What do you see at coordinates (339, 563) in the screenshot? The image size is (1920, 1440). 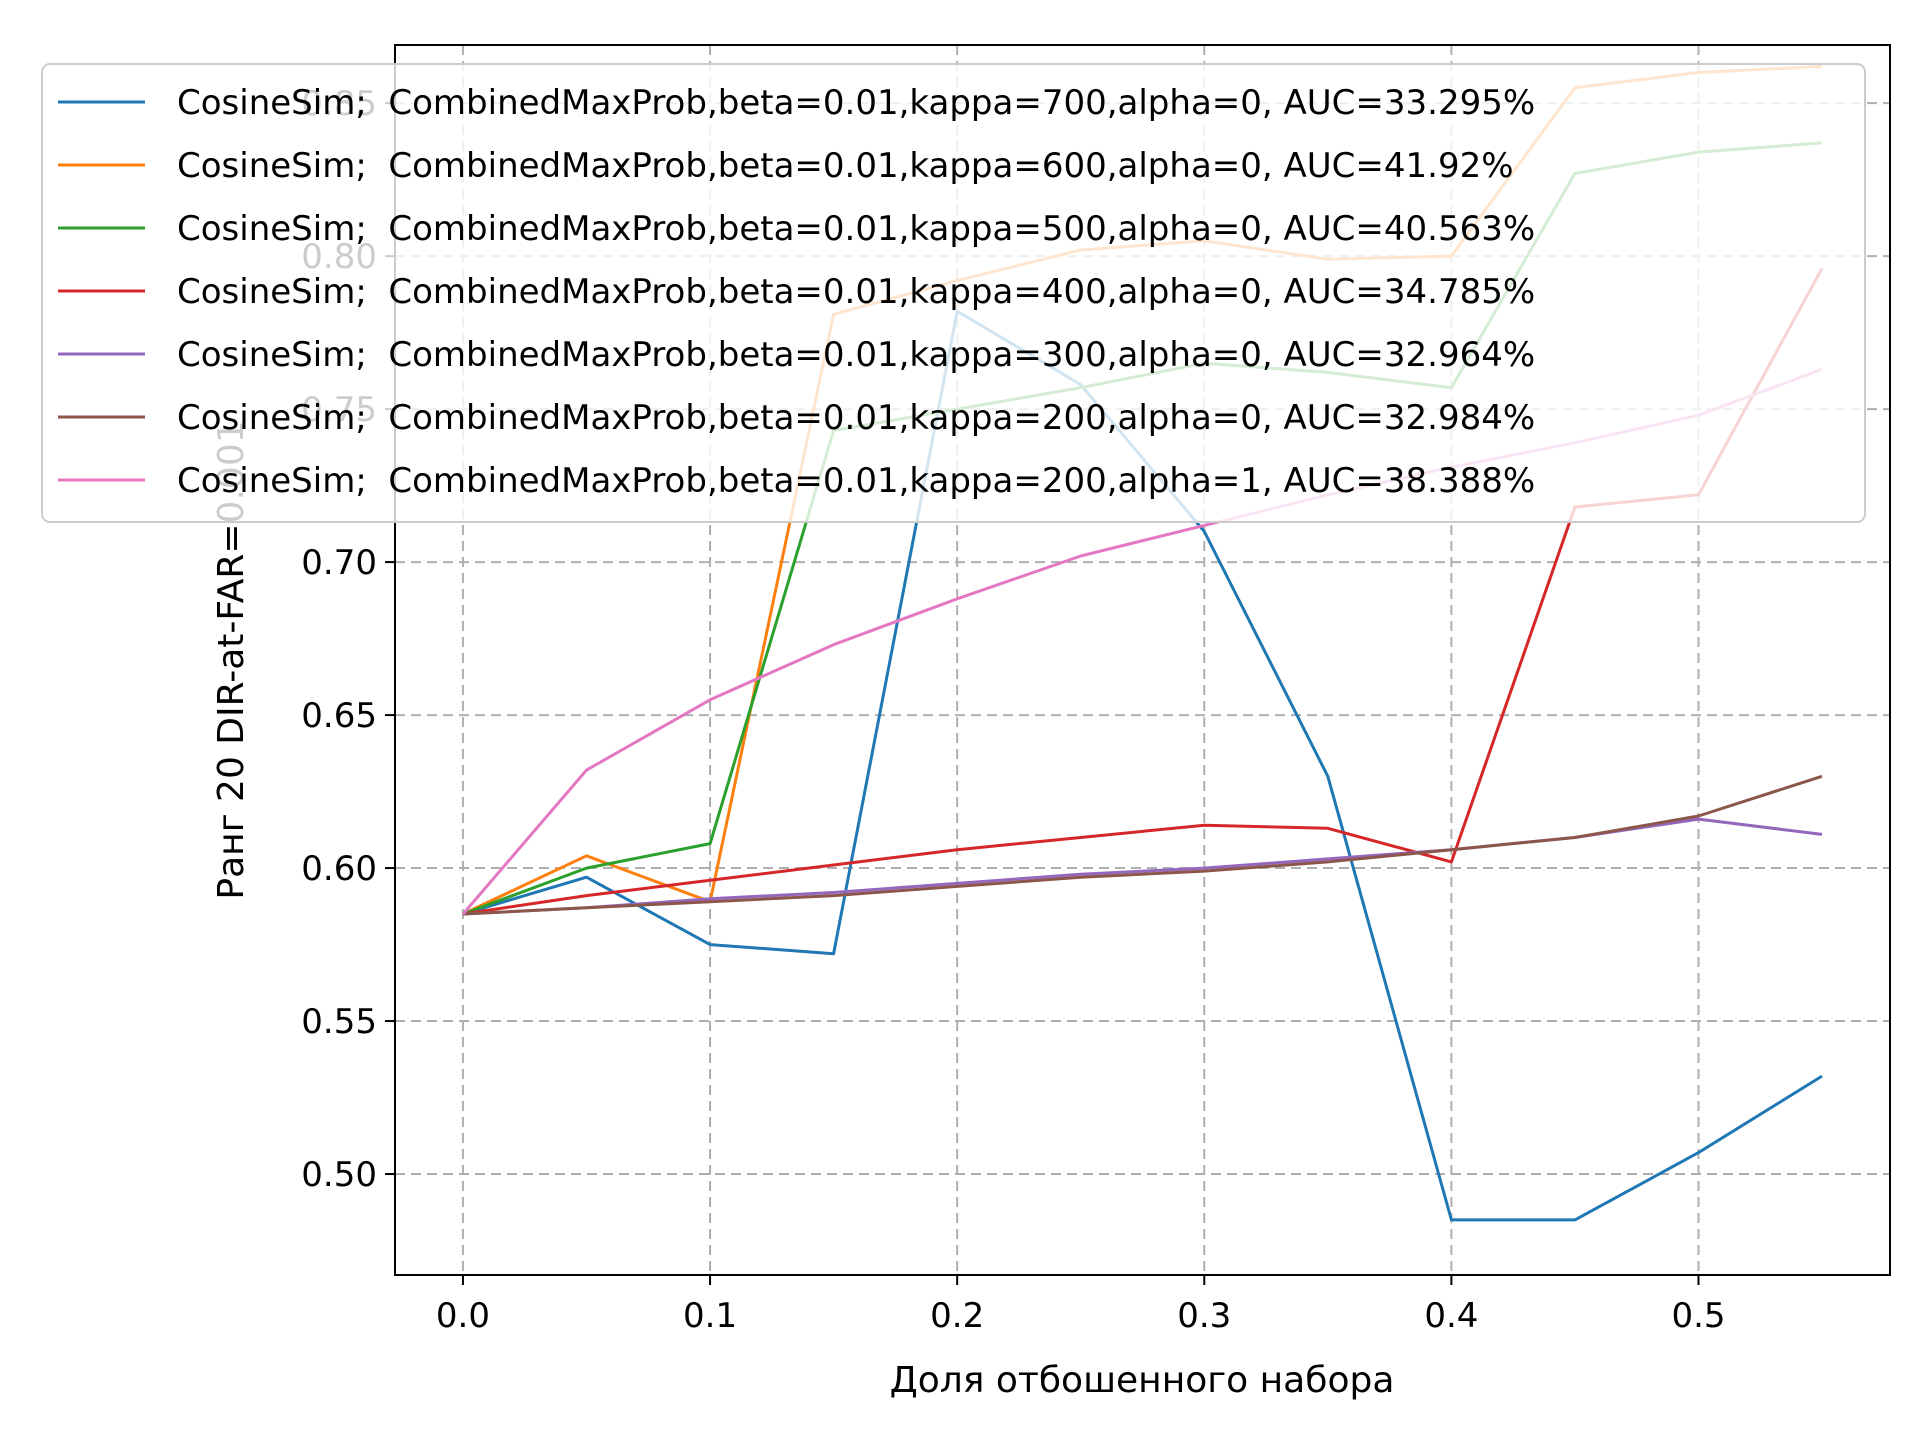 I see `y-tick-label: 0.70` at bounding box center [339, 563].